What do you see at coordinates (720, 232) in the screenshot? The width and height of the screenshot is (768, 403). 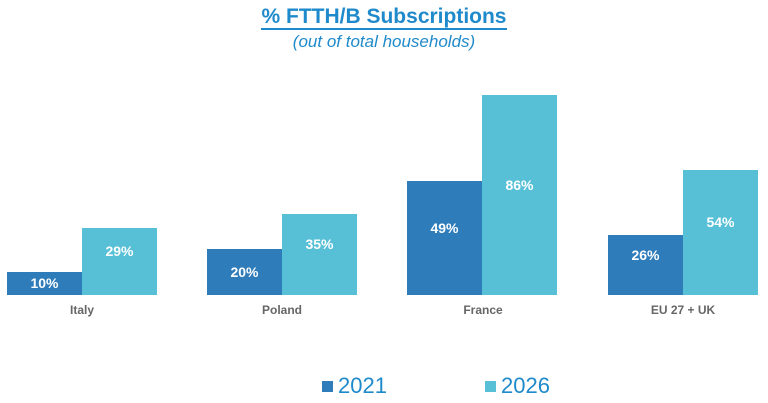 I see `bar-2026: 54%` at bounding box center [720, 232].